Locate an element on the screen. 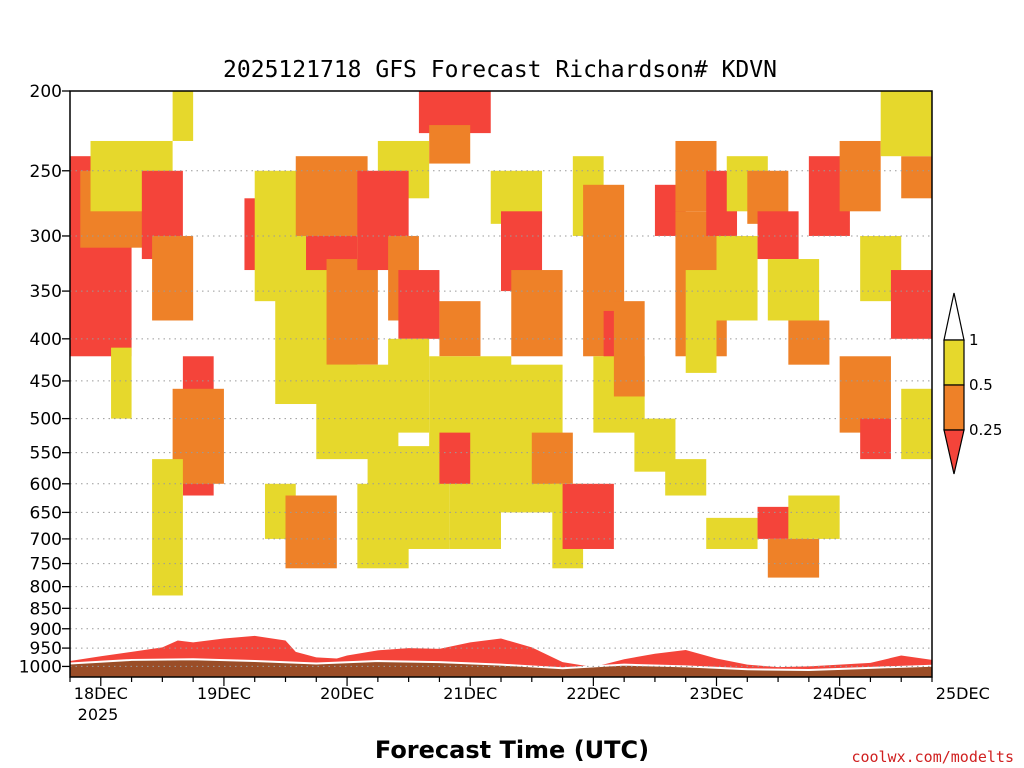  x-tick-label: 22DEC is located at coordinates (593, 693).